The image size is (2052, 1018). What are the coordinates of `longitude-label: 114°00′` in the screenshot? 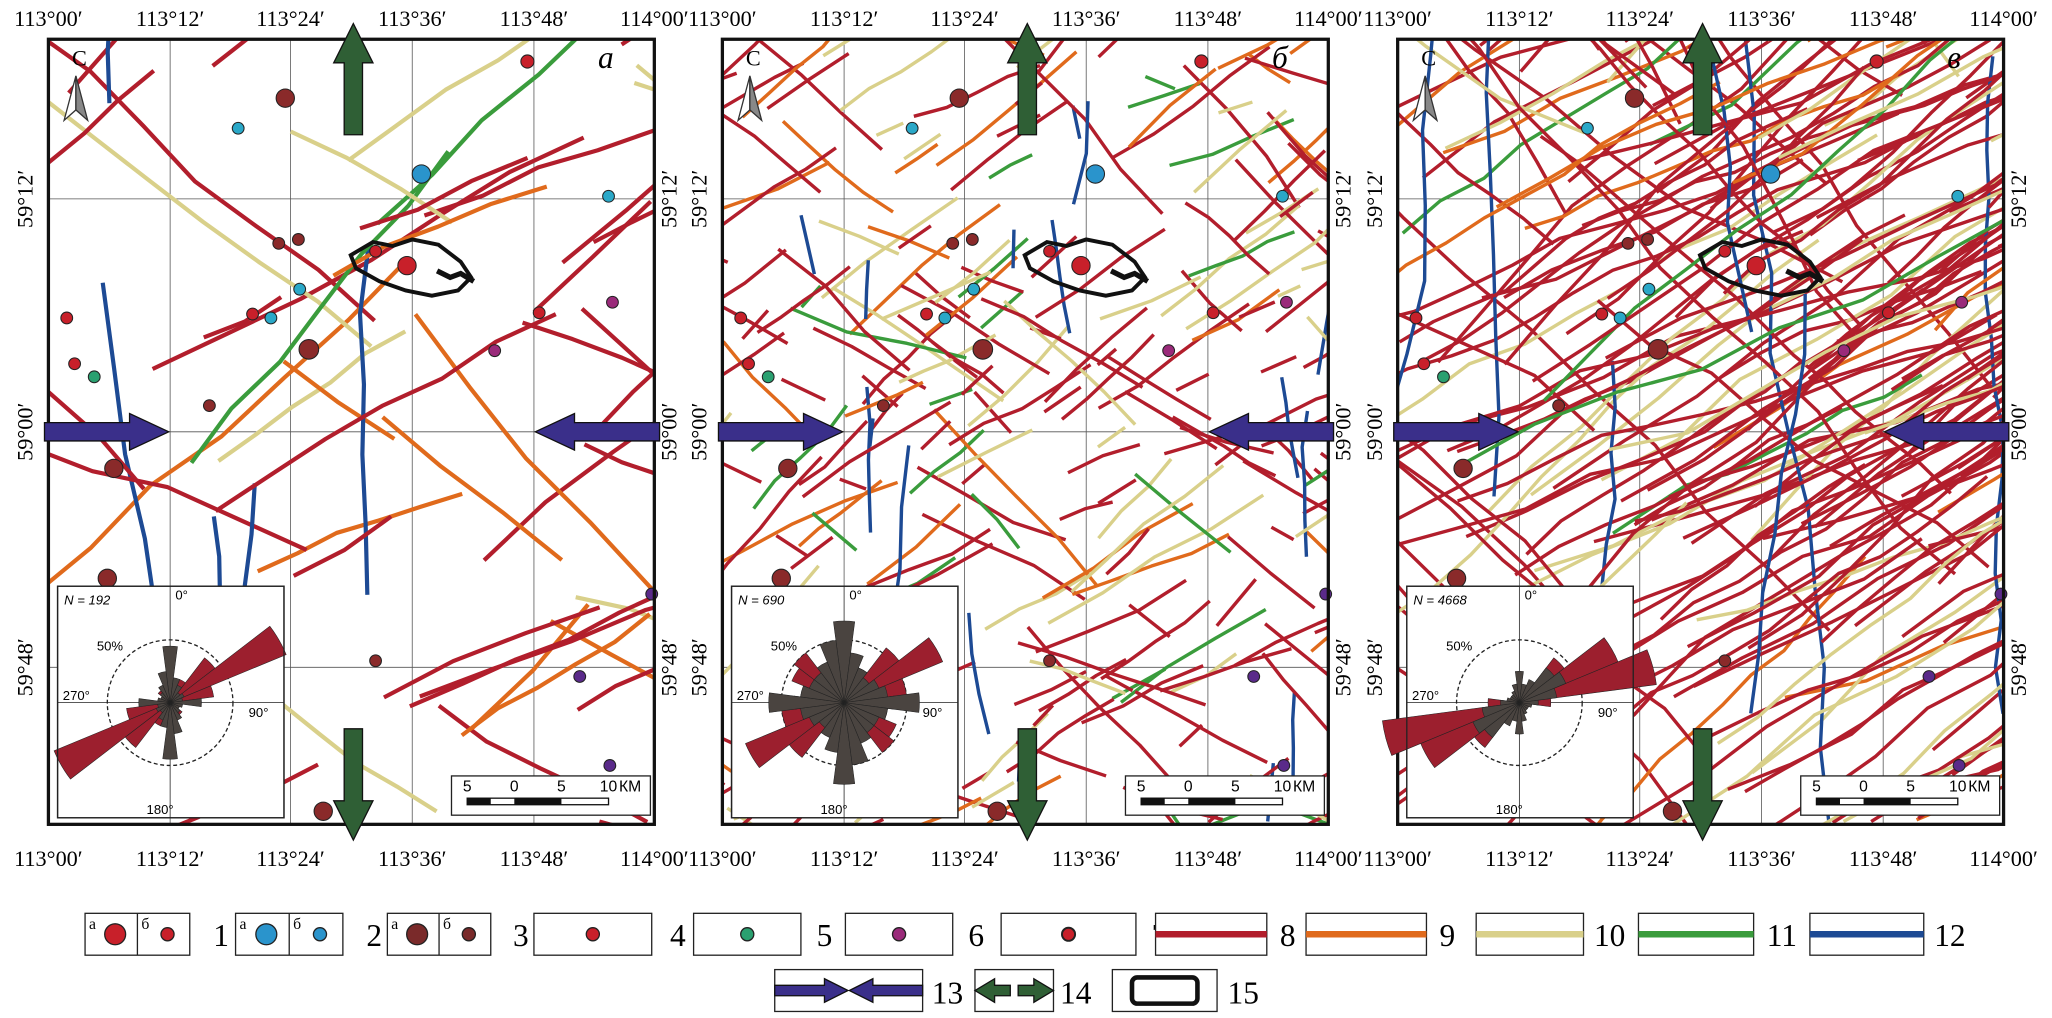 It's located at (2003, 18).